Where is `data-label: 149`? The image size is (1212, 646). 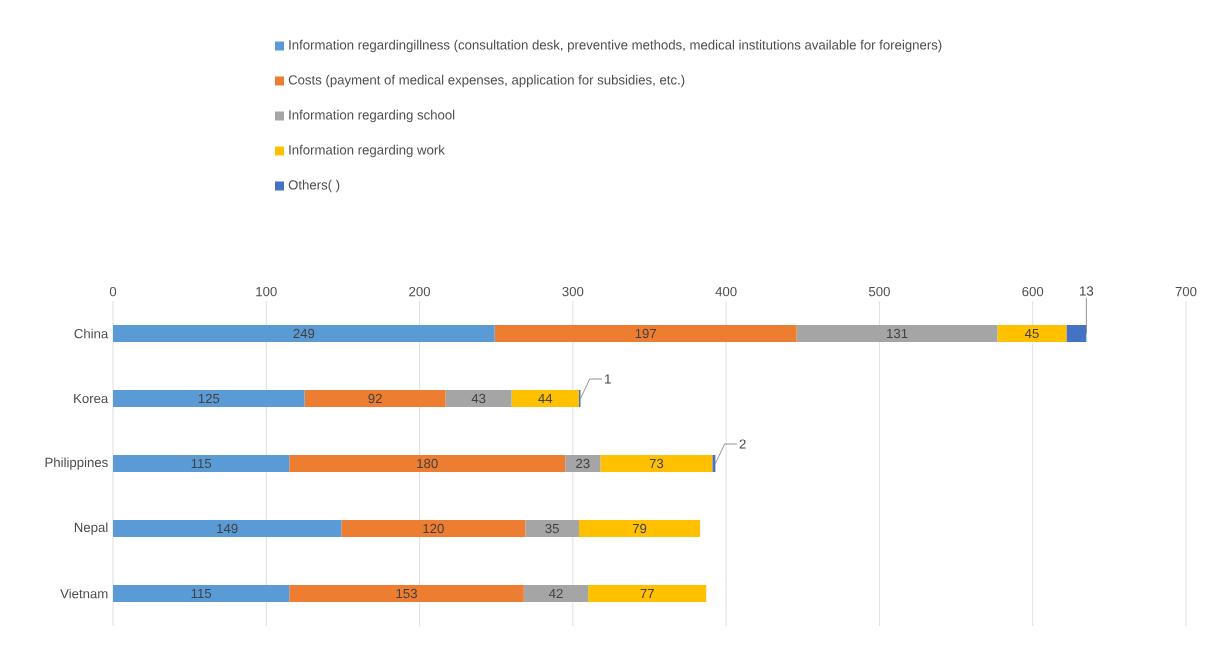 data-label: 149 is located at coordinates (227, 528).